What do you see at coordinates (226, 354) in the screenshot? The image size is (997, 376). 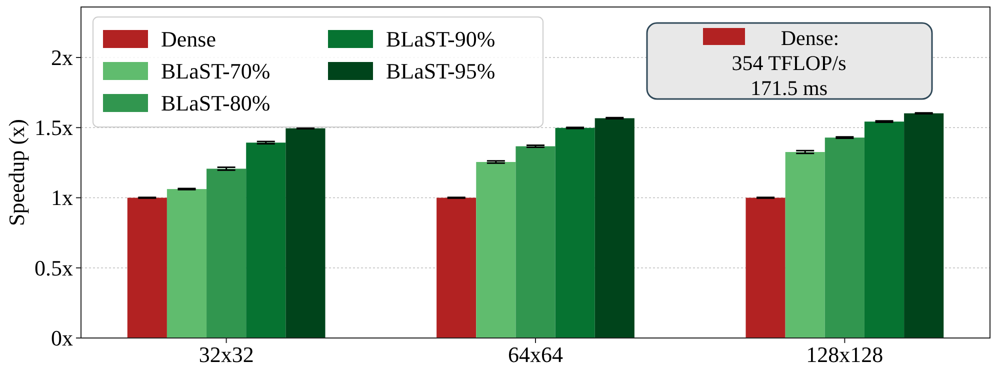 I see `x-tick-label: 32x32` at bounding box center [226, 354].